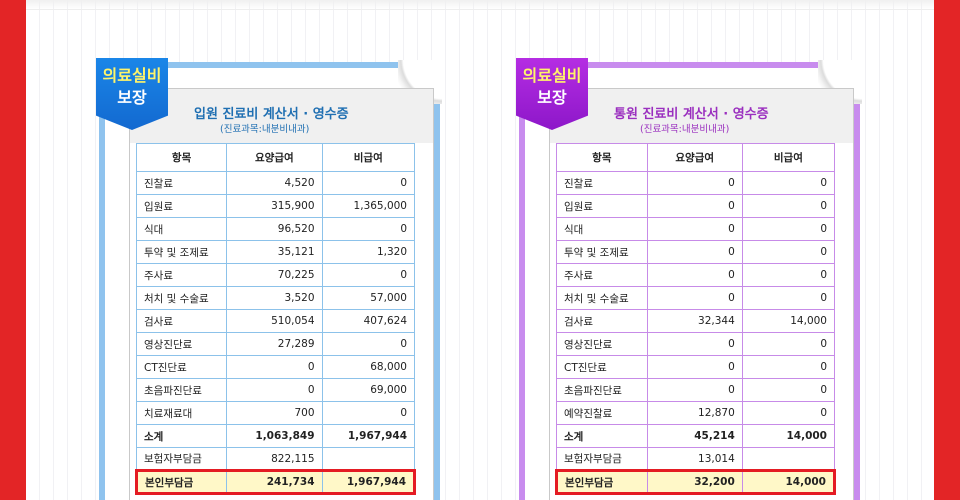 This screenshot has width=960, height=500. I want to click on cell-covered: 4,520, so click(274, 183).